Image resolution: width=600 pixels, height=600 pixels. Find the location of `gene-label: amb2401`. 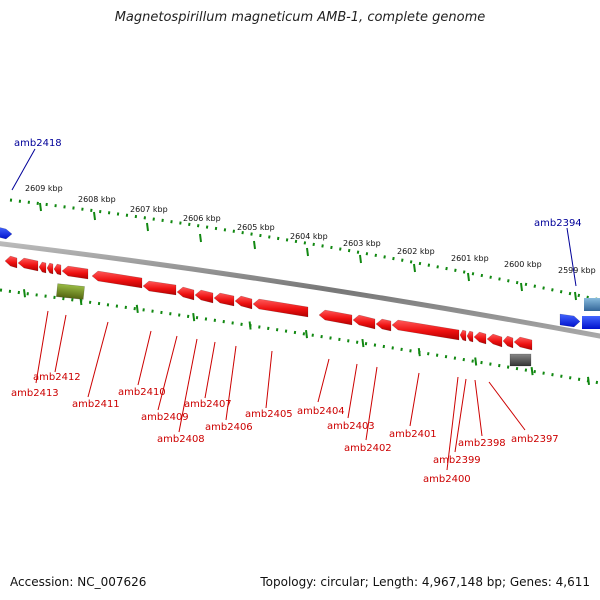

gene-label: amb2401 is located at coordinates (413, 434).